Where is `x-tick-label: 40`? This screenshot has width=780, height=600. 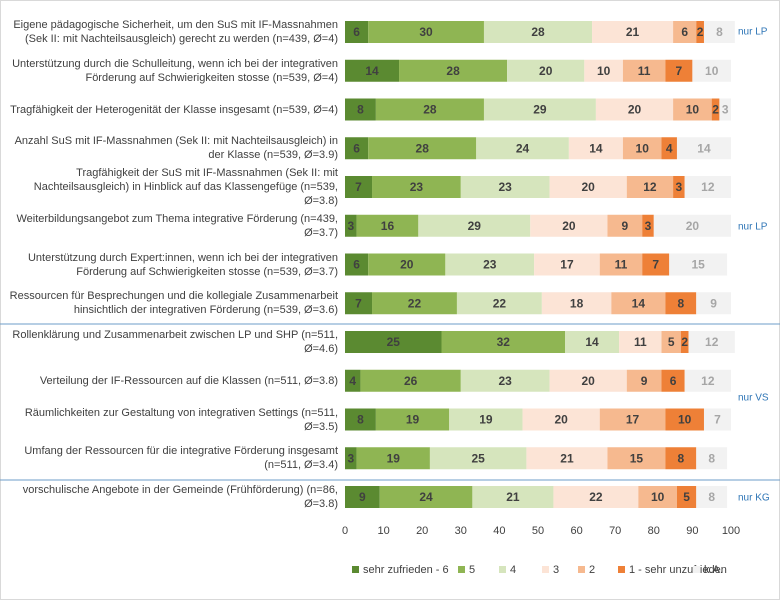
x-tick-label: 40 is located at coordinates (499, 531).